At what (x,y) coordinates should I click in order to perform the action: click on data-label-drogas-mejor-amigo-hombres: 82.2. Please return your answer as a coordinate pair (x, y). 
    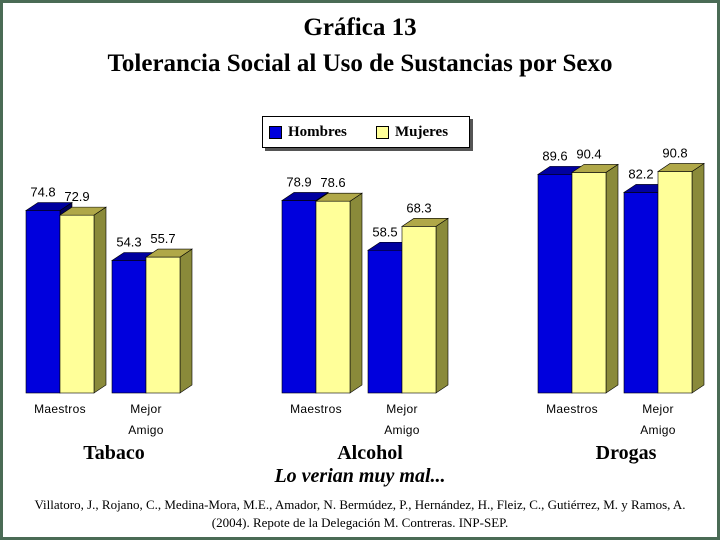
    Looking at the image, I should click on (640, 173).